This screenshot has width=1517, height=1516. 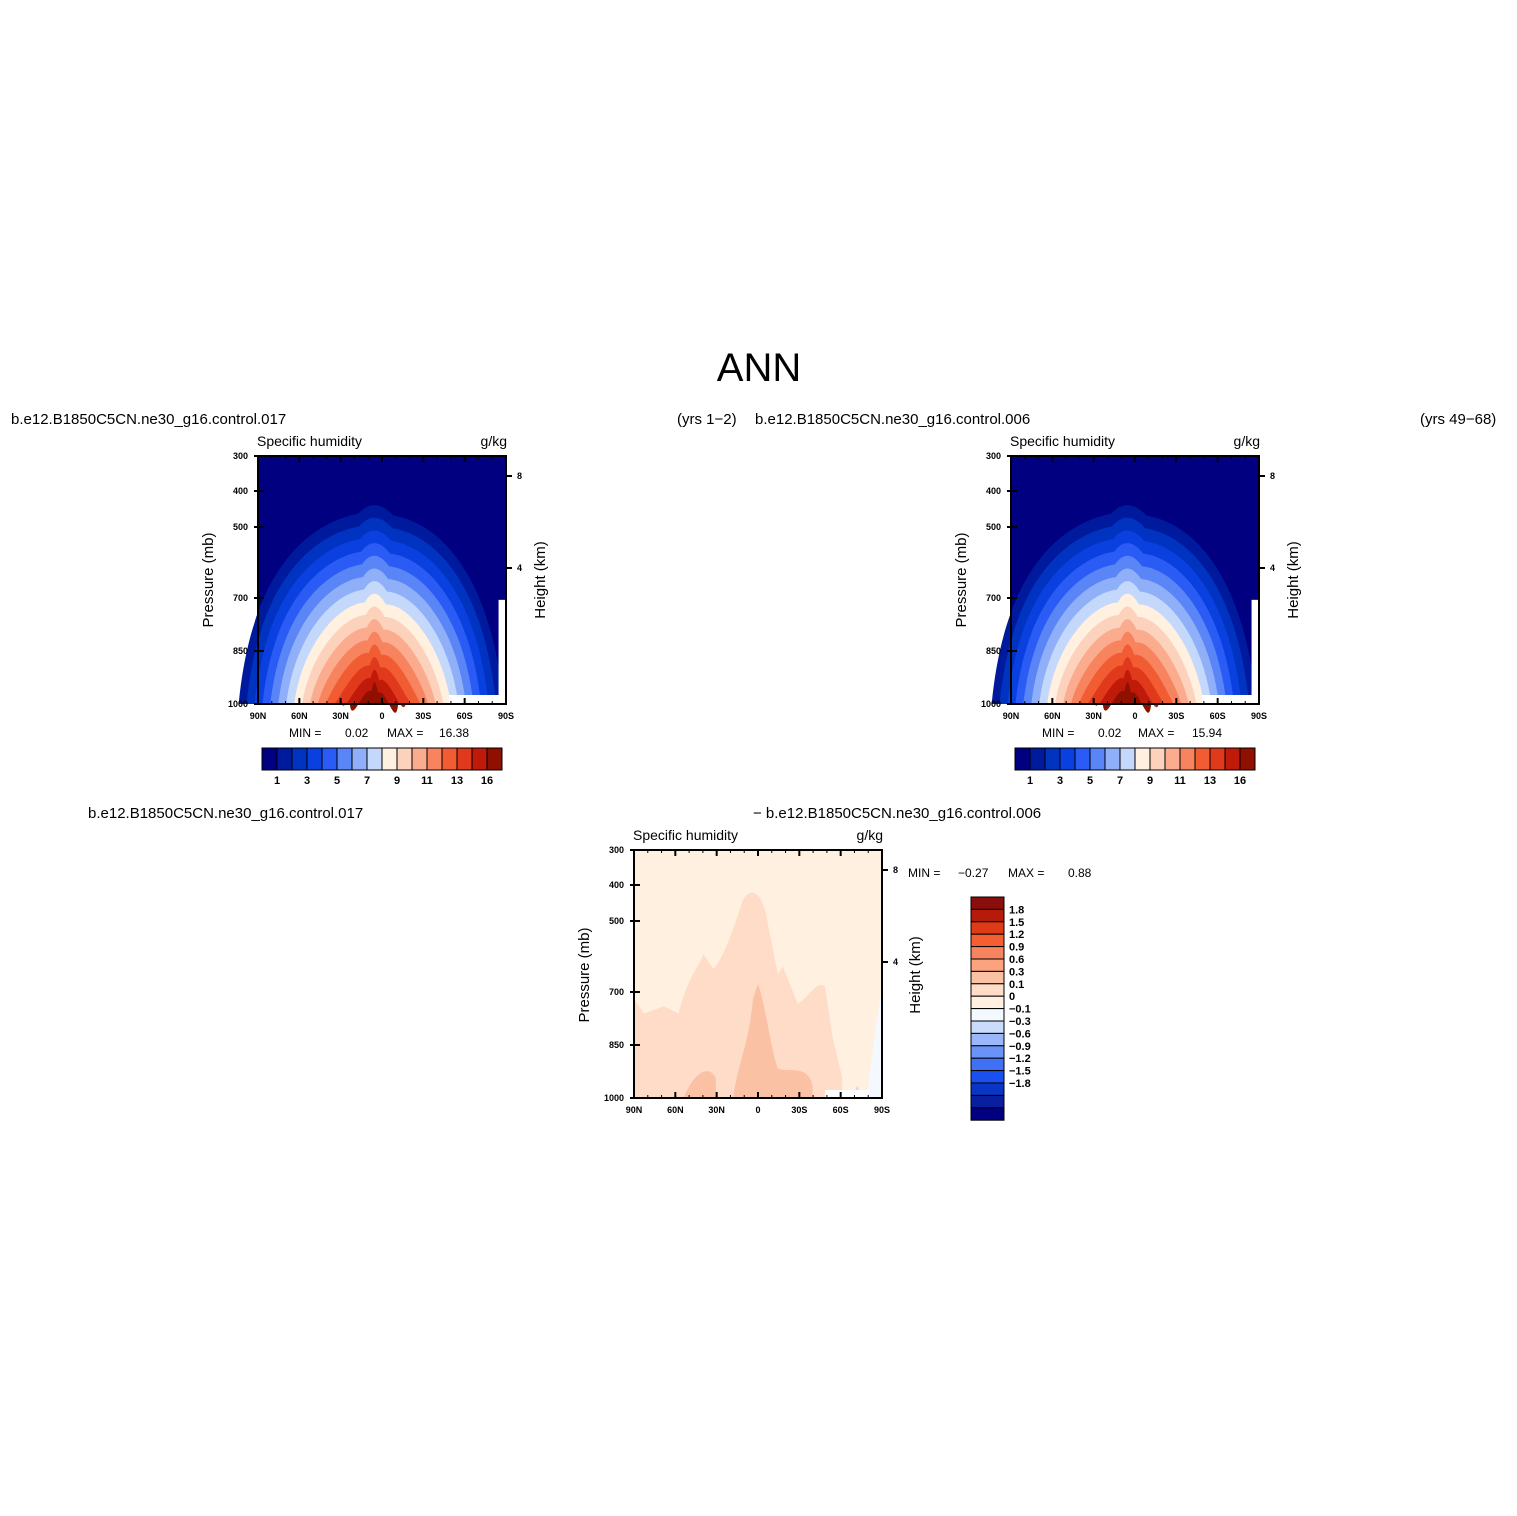 What do you see at coordinates (1020, 1059) in the screenshot?
I see `colorbar-label: −1.2` at bounding box center [1020, 1059].